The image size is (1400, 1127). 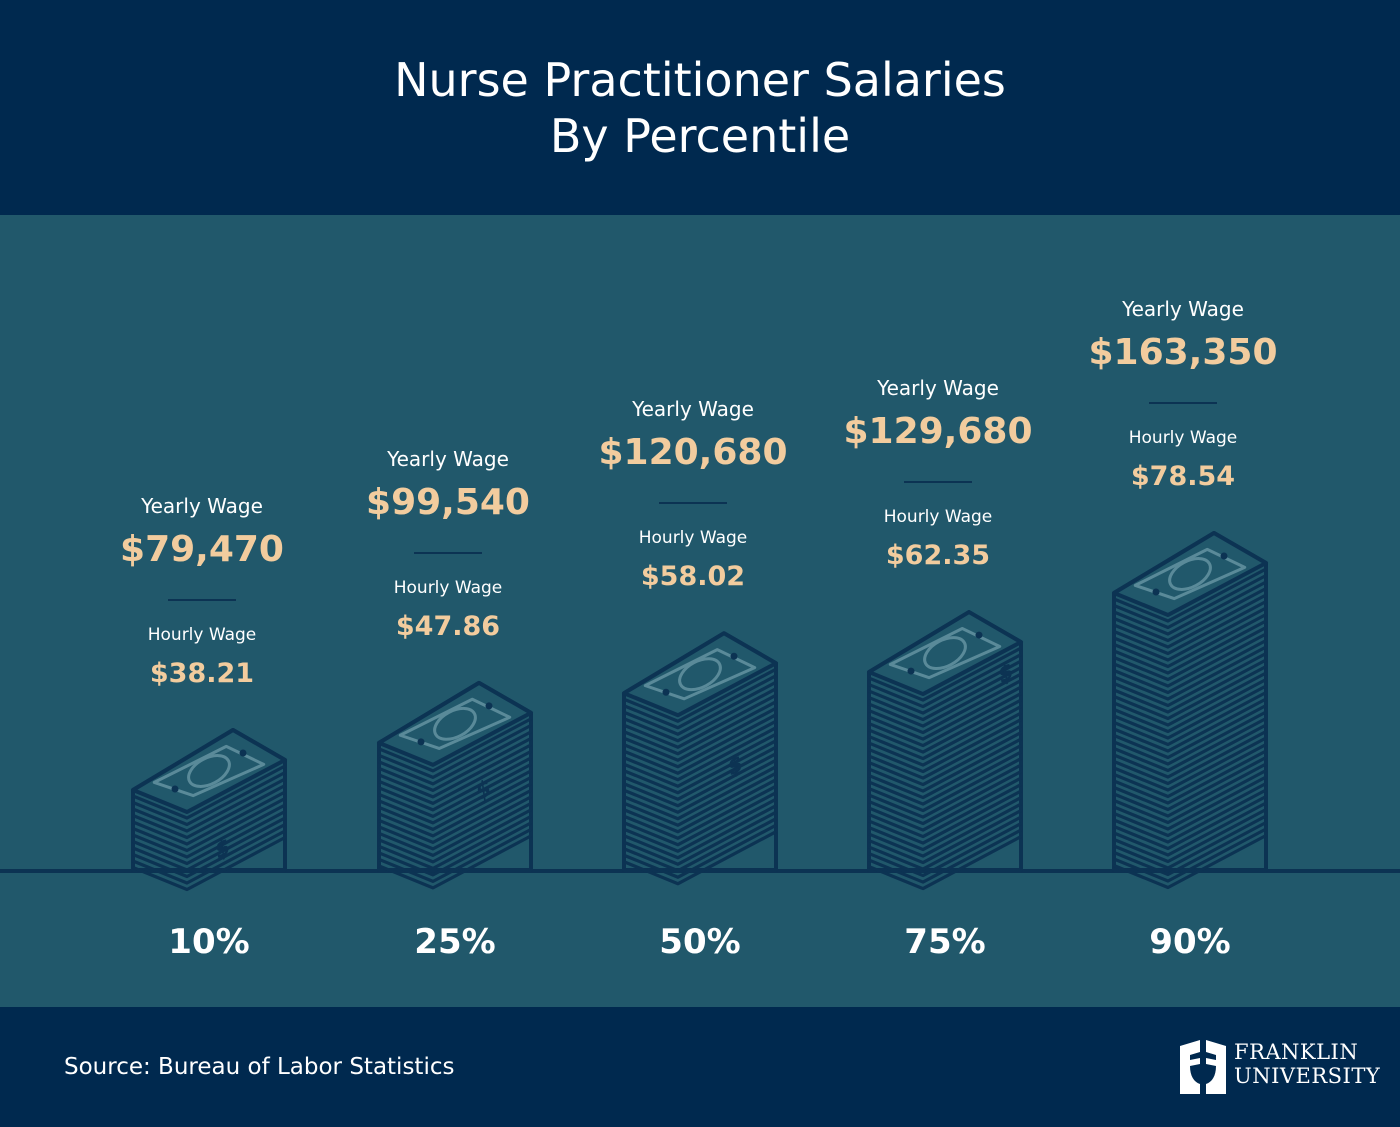 What do you see at coordinates (693, 577) in the screenshot?
I see `hourly-wage-value: $58.02` at bounding box center [693, 577].